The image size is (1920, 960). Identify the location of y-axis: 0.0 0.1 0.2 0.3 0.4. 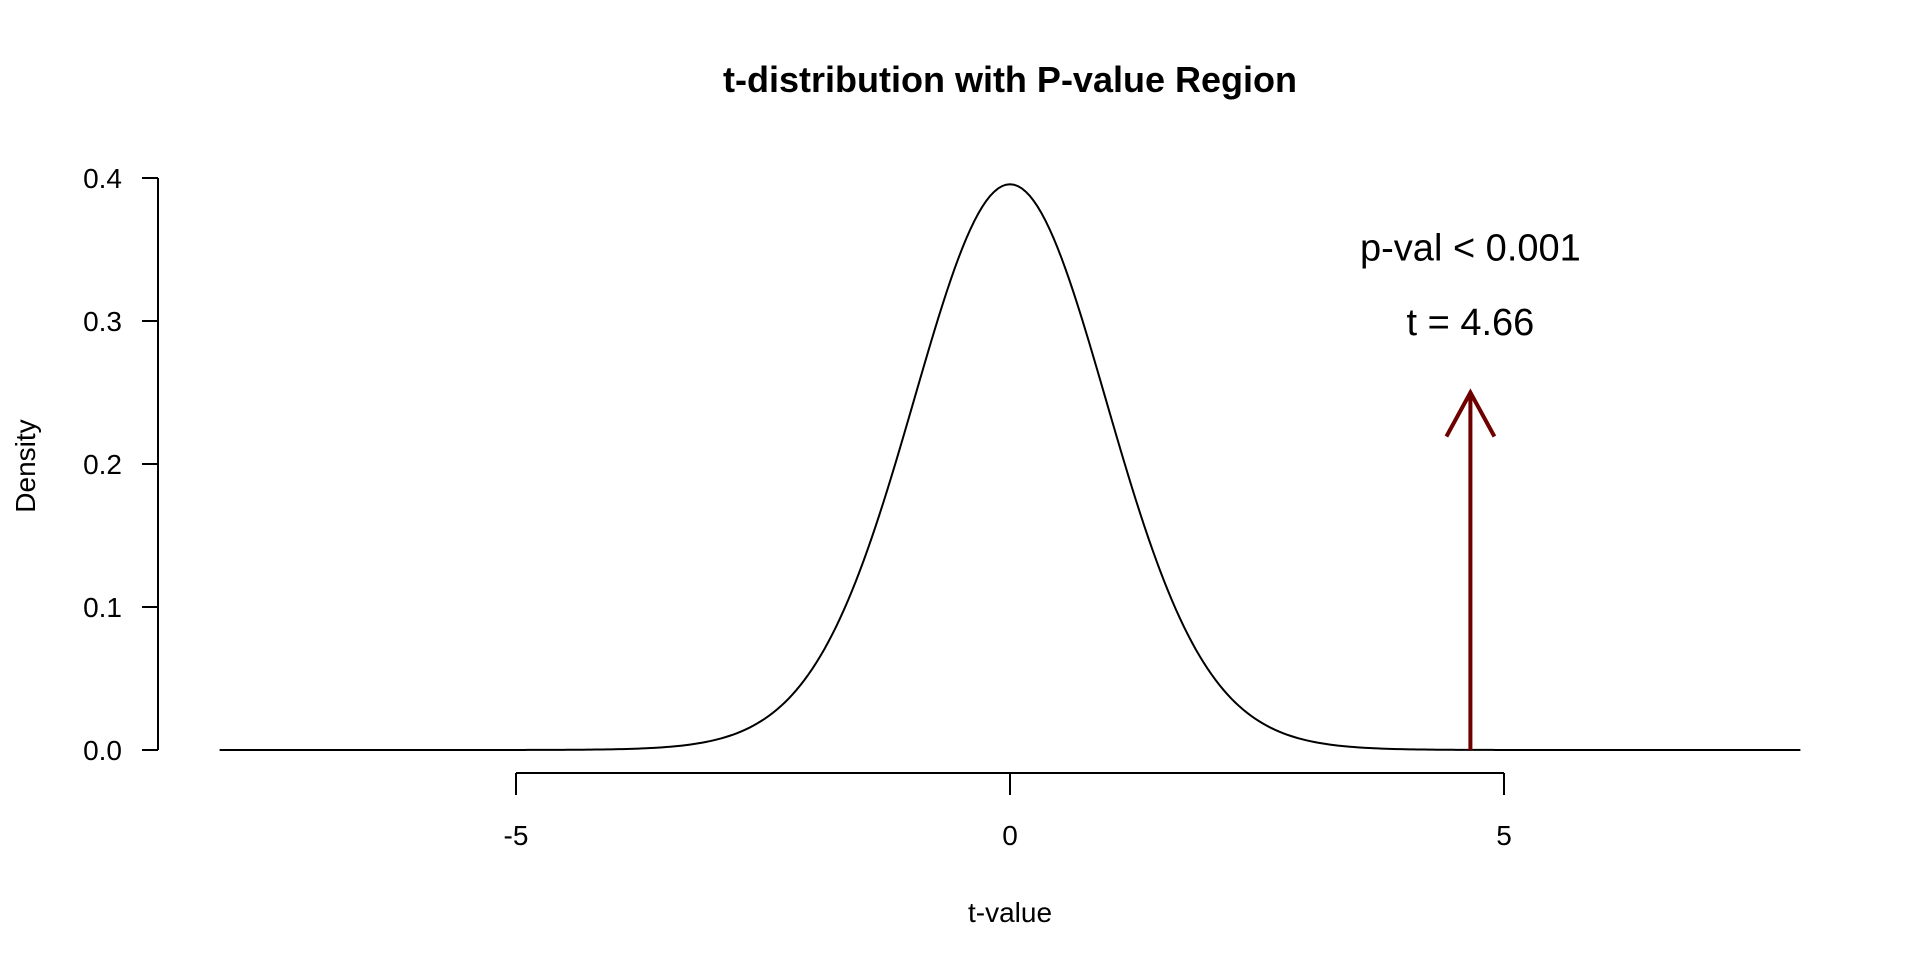
(121, 464).